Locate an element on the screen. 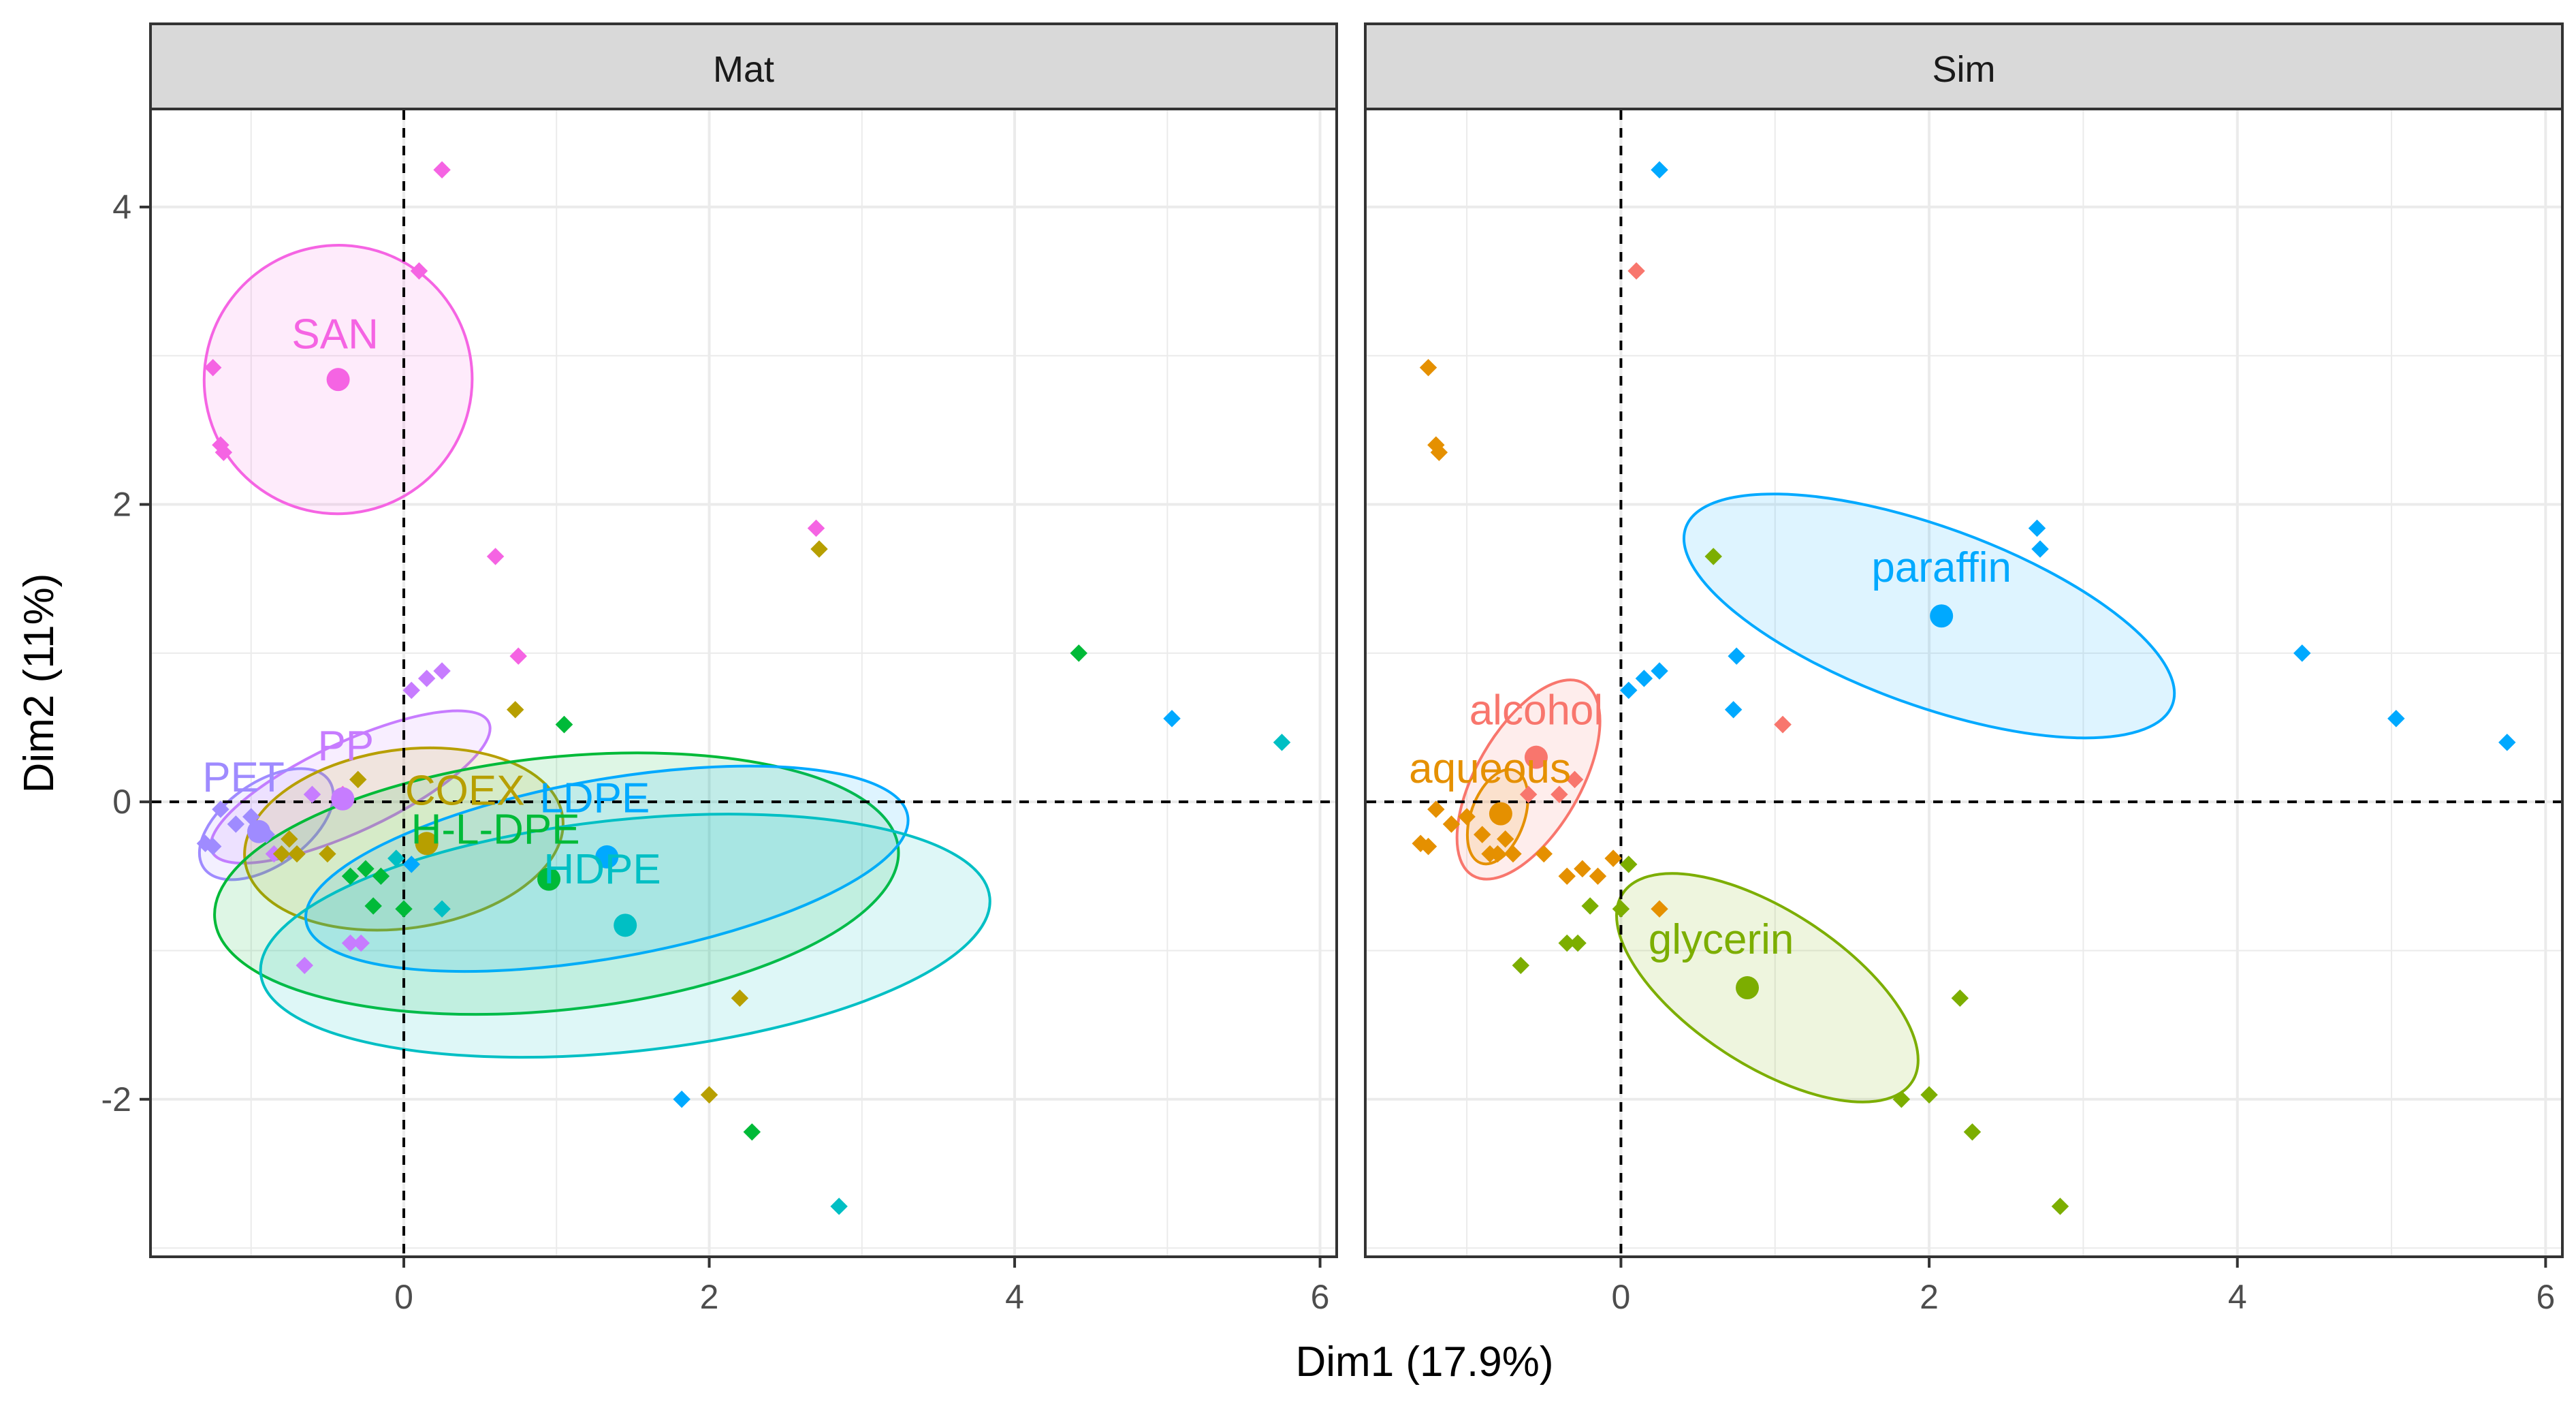  data-point-h-l-dpe is located at coordinates (350, 876).